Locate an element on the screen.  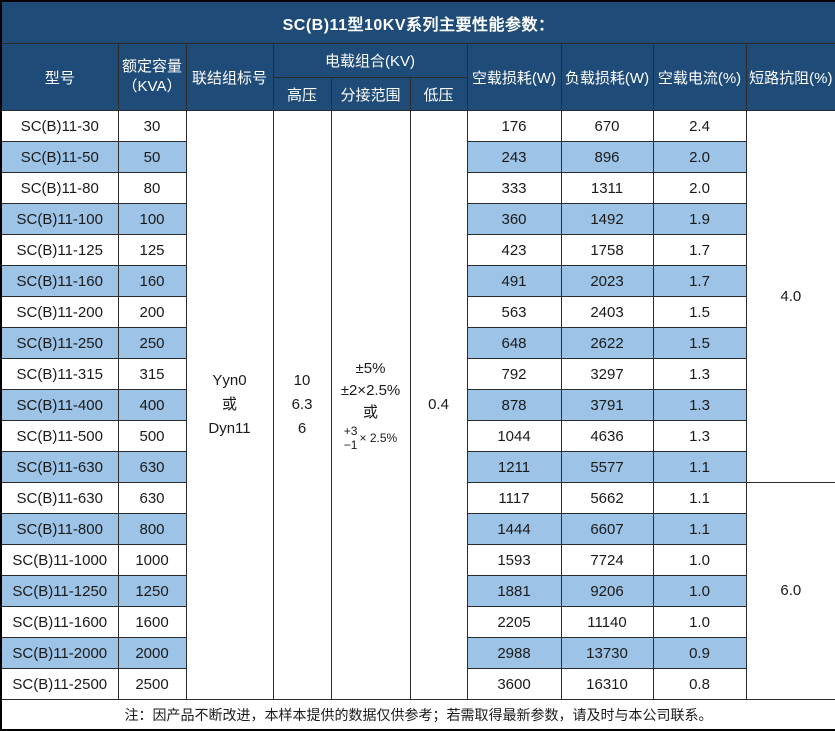
model-cell: SC(B)11-160 is located at coordinates (59, 281).